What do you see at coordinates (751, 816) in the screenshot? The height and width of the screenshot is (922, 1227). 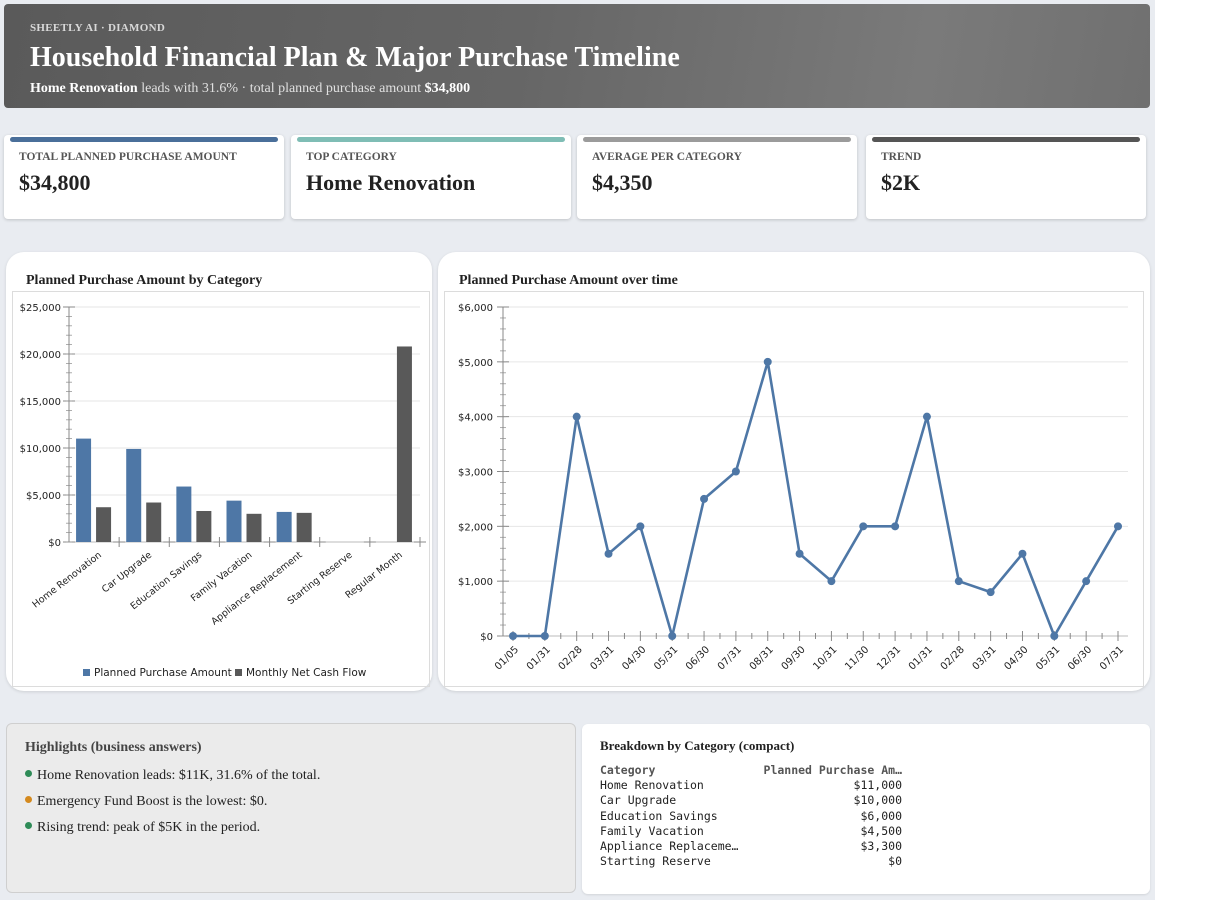 I see `table-row: Education Savings $6,000` at bounding box center [751, 816].